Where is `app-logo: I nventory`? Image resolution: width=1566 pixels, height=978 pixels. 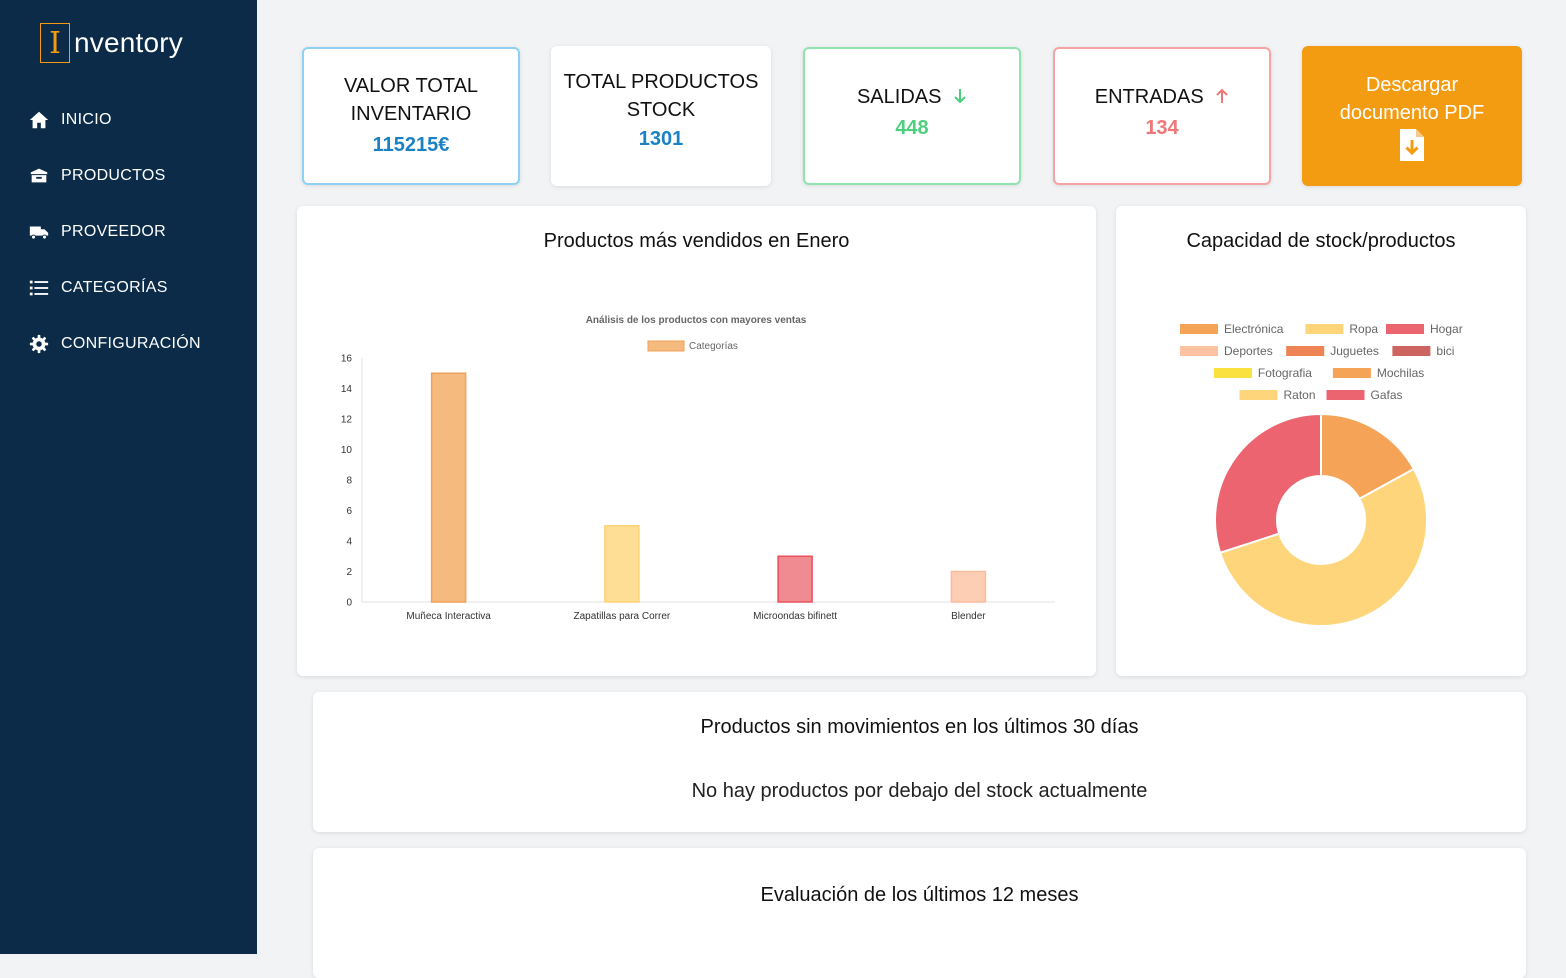 app-logo: I nventory is located at coordinates (111, 43).